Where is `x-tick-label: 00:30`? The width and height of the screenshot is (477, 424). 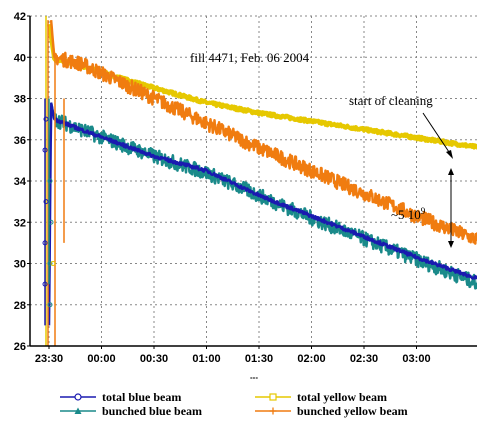
x-tick-label: 00:30 is located at coordinates (154, 359).